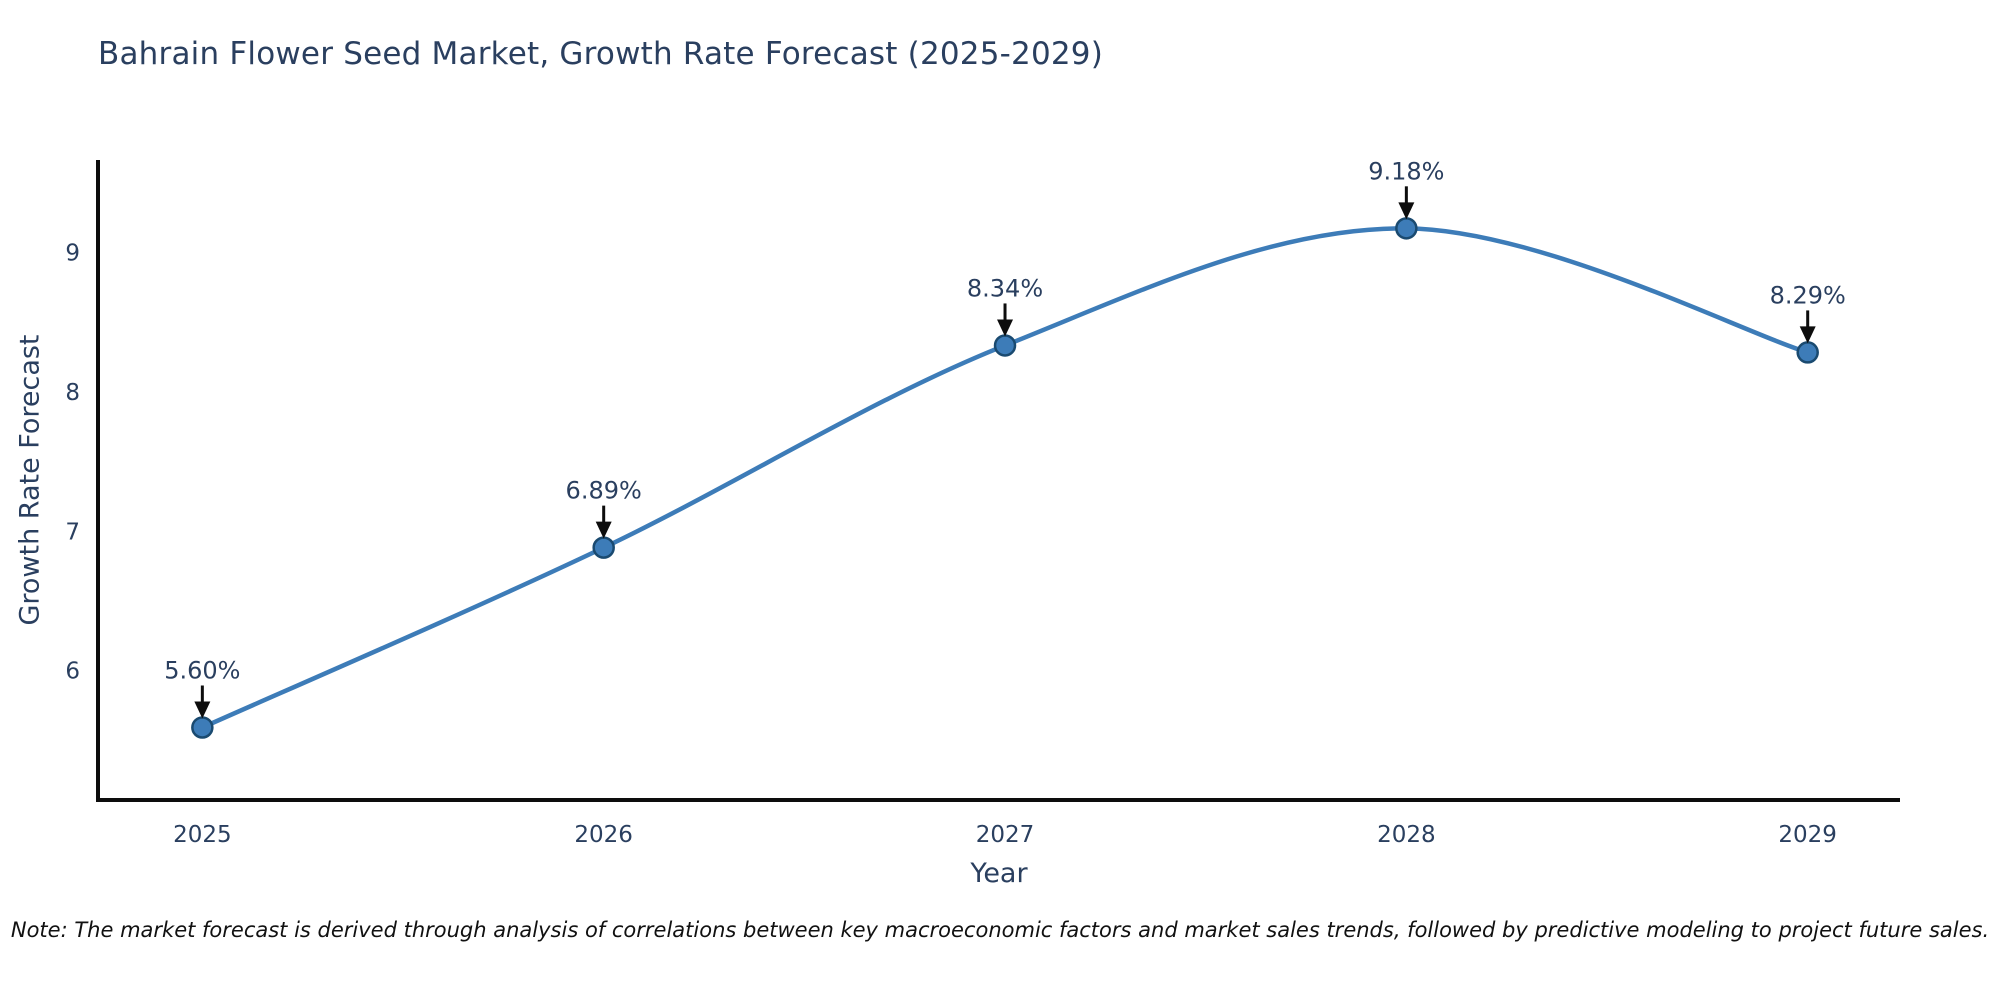 The height and width of the screenshot is (1000, 2000). What do you see at coordinates (202, 835) in the screenshot?
I see `x-tick-label: 2025` at bounding box center [202, 835].